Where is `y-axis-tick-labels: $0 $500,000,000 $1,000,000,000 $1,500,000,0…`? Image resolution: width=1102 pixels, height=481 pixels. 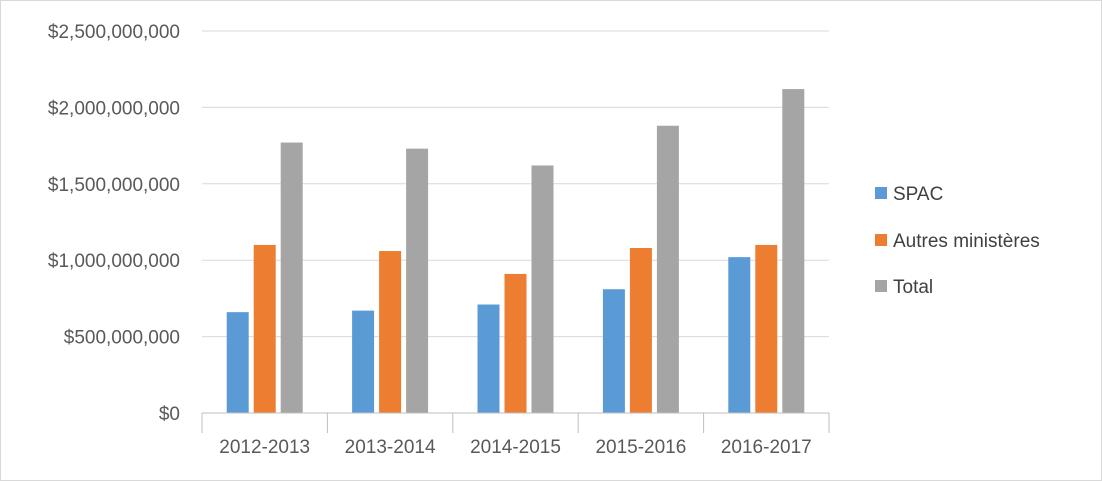
y-axis-tick-labels: $0 $500,000,000 $1,000,000,000 $1,500,000,0… is located at coordinates (114, 223).